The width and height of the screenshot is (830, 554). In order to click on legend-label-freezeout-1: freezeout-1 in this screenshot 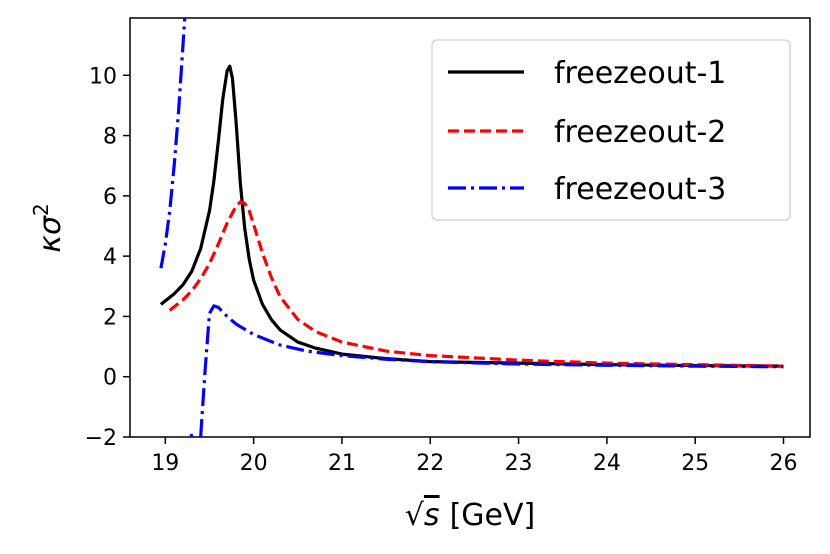, I will do `click(640, 73)`.